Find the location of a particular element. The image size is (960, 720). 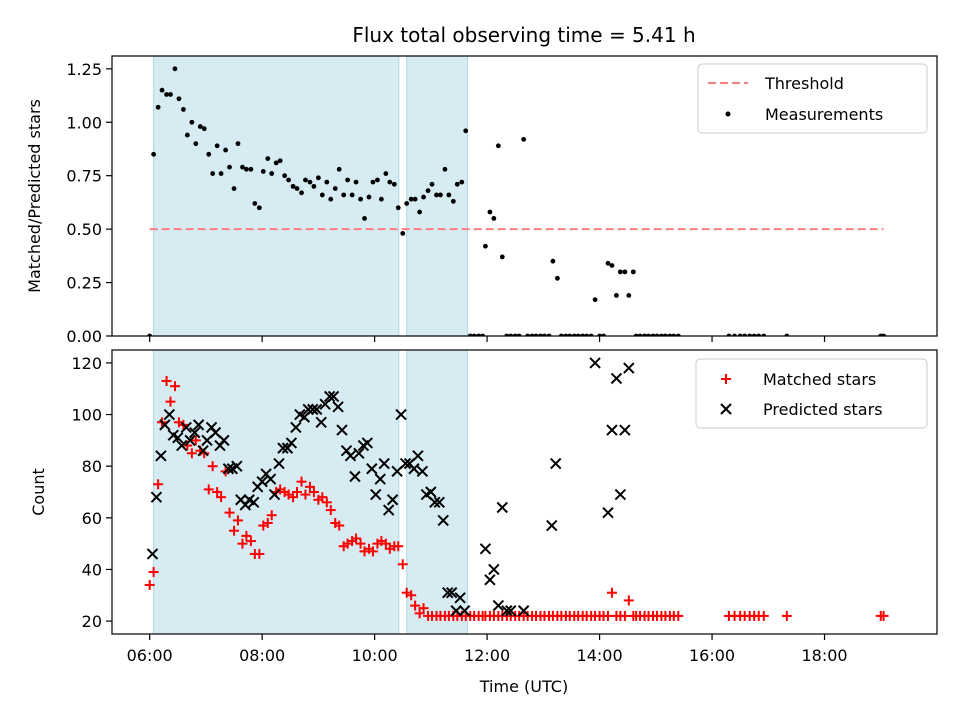

bottom-x-tick-label: 08:00 is located at coordinates (262, 655).